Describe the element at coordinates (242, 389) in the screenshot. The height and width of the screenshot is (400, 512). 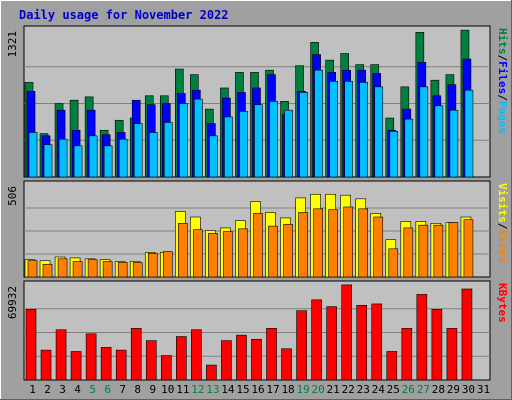
I see `day-label-15: 15` at that location.